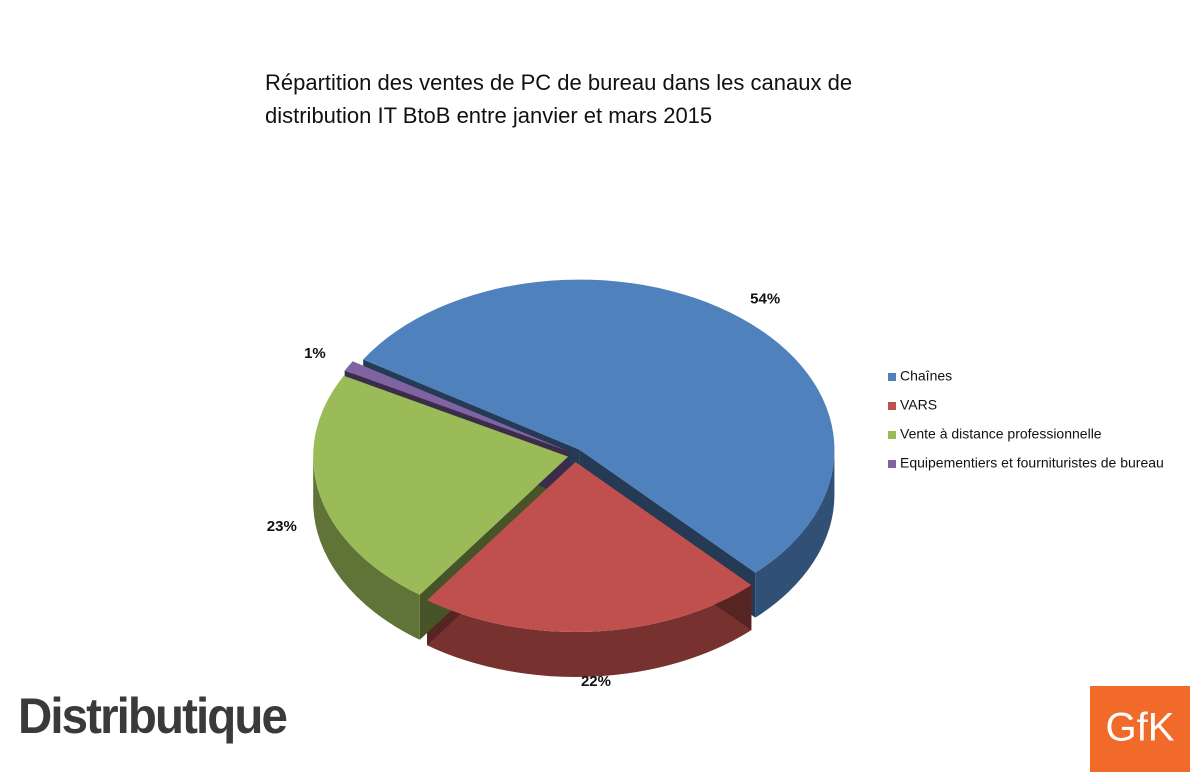 This screenshot has height=783, width=1201. What do you see at coordinates (1001, 434) in the screenshot?
I see `legend-label: Vente à distance professionnelle` at bounding box center [1001, 434].